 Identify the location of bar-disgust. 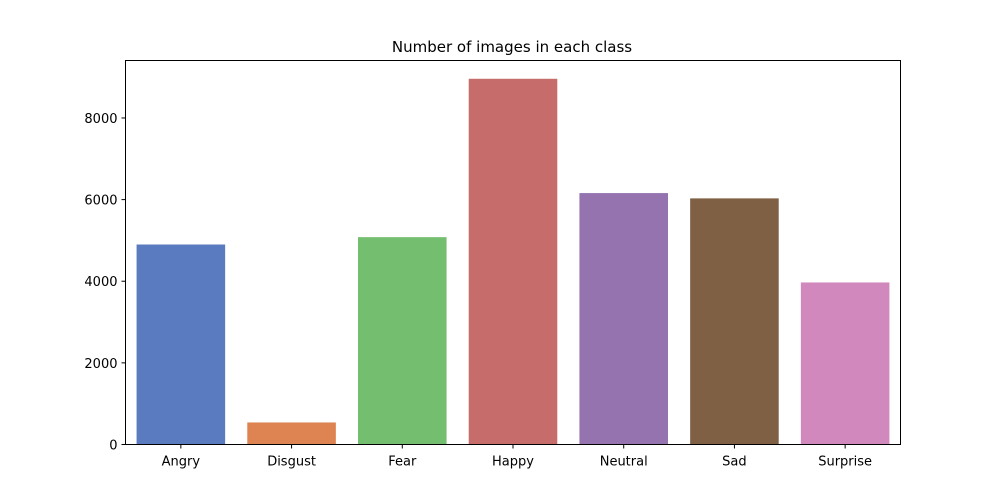
(291, 433).